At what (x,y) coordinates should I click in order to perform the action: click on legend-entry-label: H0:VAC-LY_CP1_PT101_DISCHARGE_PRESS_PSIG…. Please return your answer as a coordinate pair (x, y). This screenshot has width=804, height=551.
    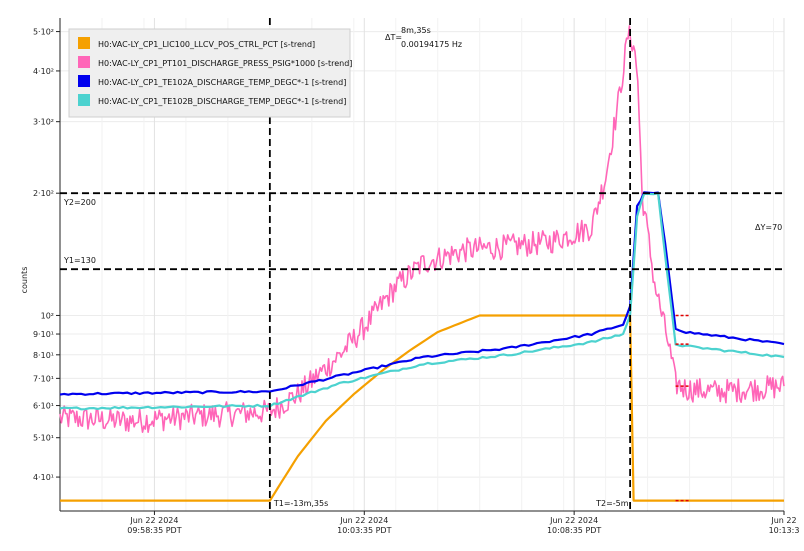
    Looking at the image, I should click on (225, 63).